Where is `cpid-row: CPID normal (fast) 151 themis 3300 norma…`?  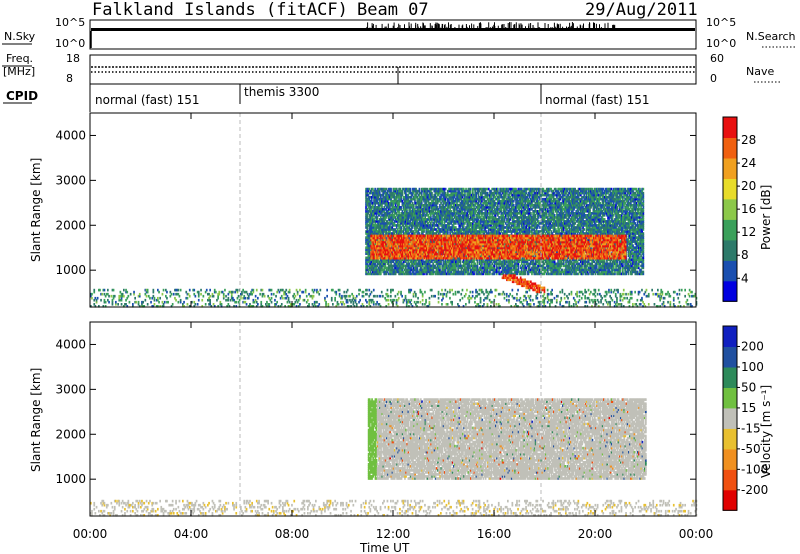 cpid-row: CPID normal (fast) 151 themis 3300 norma… is located at coordinates (326, 98).